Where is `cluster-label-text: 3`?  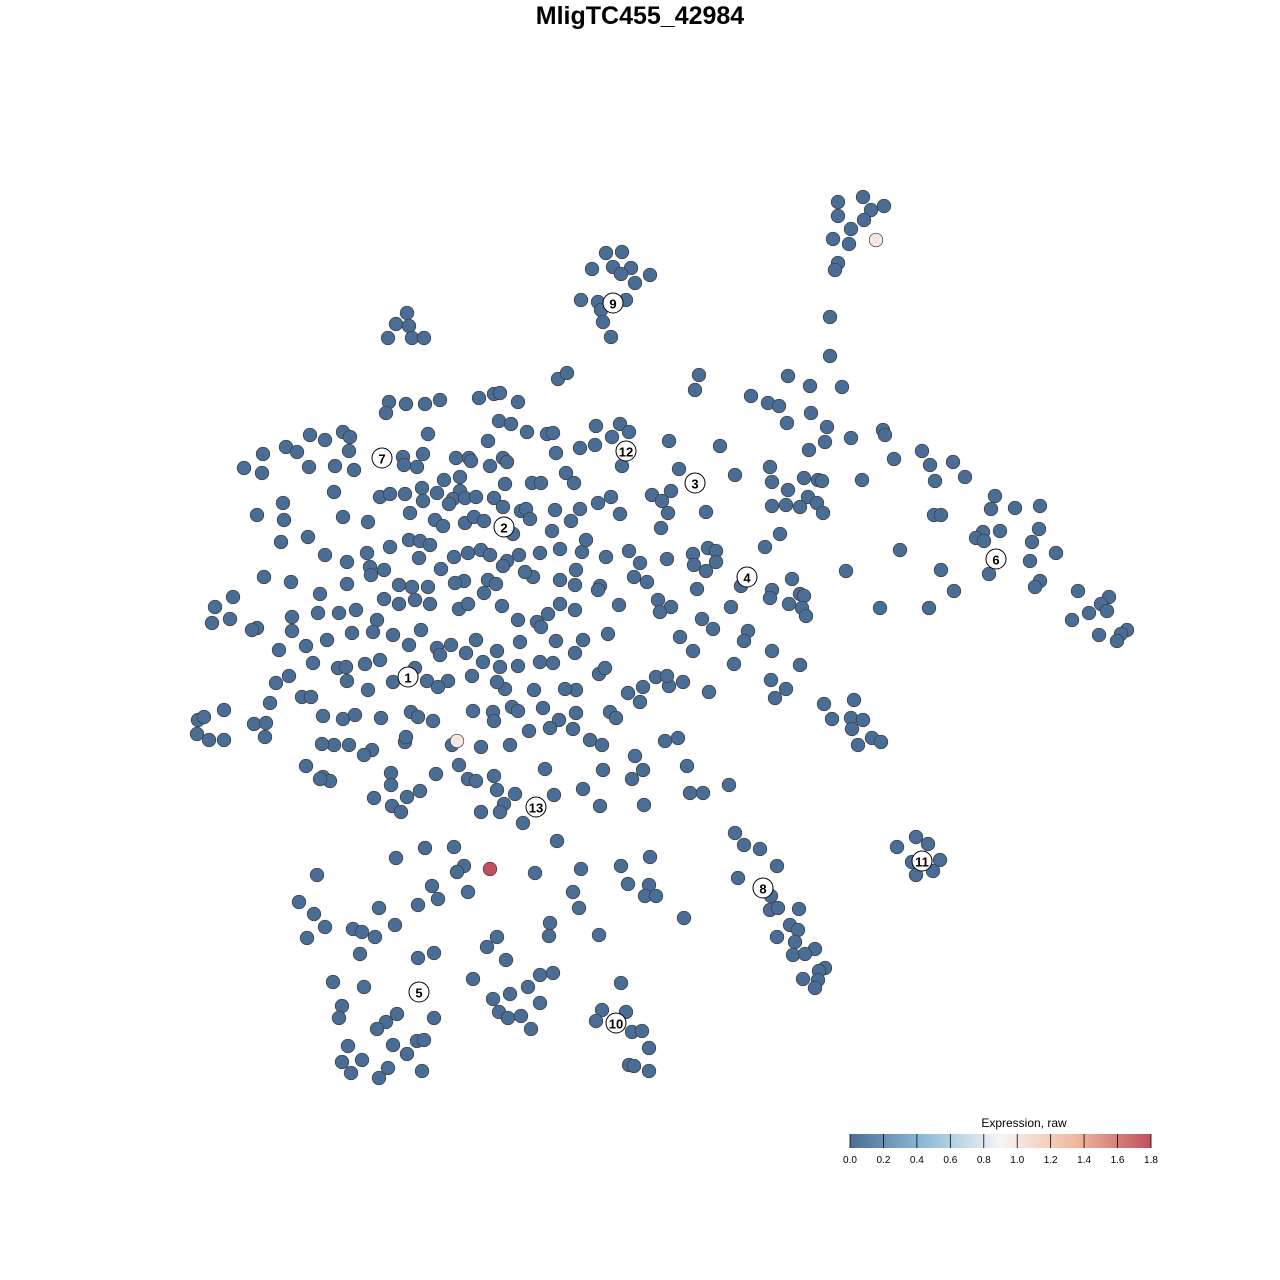
cluster-label-text: 3 is located at coordinates (694, 484).